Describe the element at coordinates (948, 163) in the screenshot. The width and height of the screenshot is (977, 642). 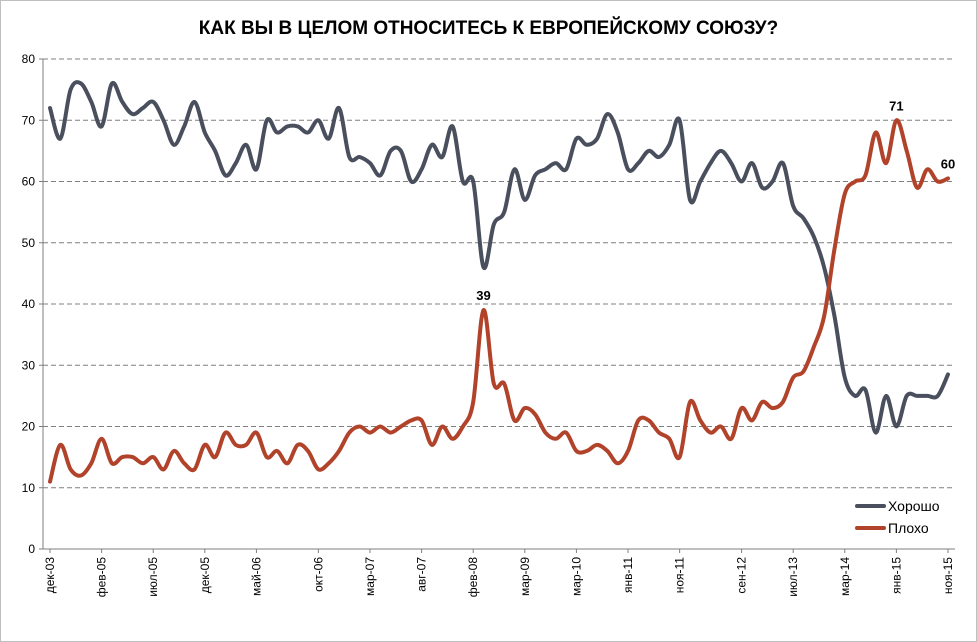
I see `data-label: 60` at that location.